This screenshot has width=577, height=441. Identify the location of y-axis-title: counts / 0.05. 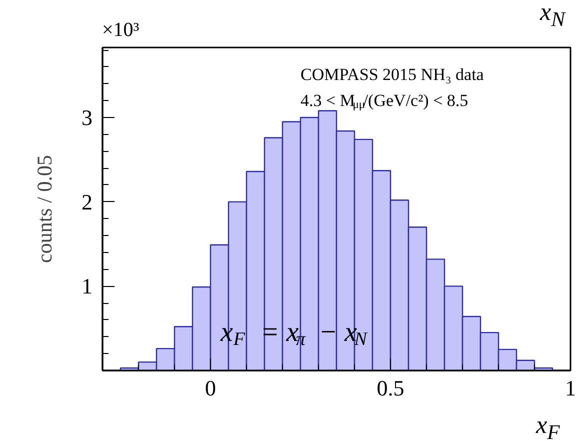
(44, 209).